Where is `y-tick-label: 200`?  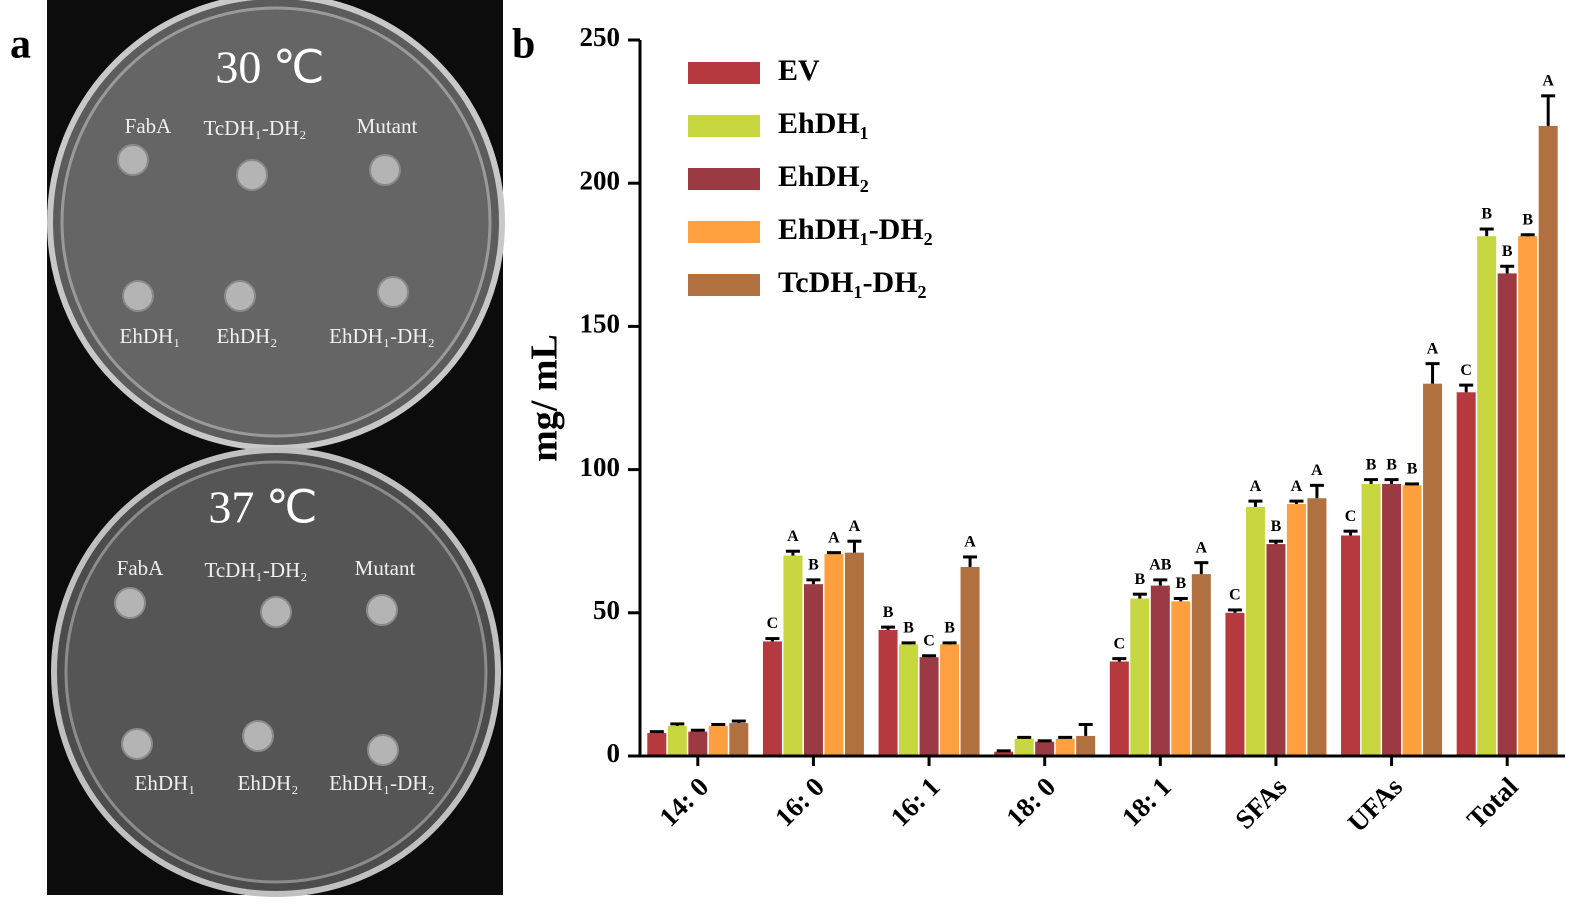
y-tick-label: 200 is located at coordinates (600, 180).